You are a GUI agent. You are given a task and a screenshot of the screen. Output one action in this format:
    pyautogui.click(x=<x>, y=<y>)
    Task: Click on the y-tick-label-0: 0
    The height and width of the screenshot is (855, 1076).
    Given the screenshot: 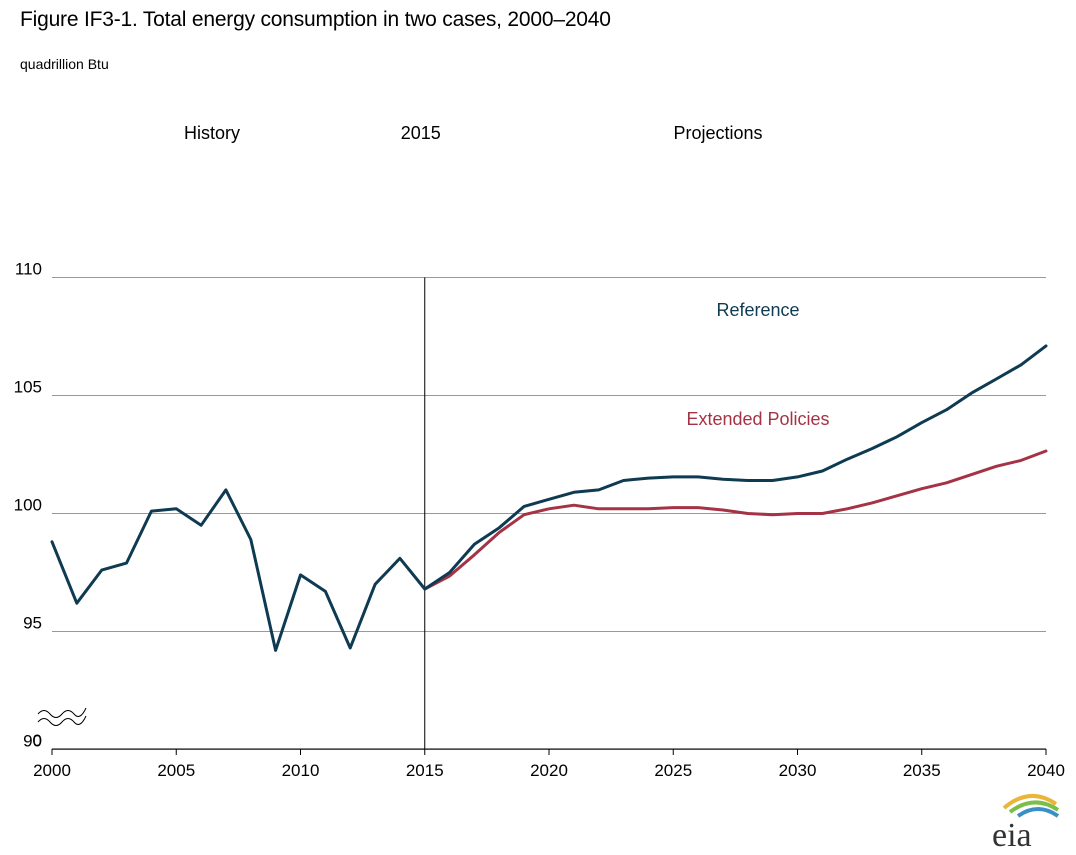 What is the action you would take?
    pyautogui.click(x=37, y=740)
    